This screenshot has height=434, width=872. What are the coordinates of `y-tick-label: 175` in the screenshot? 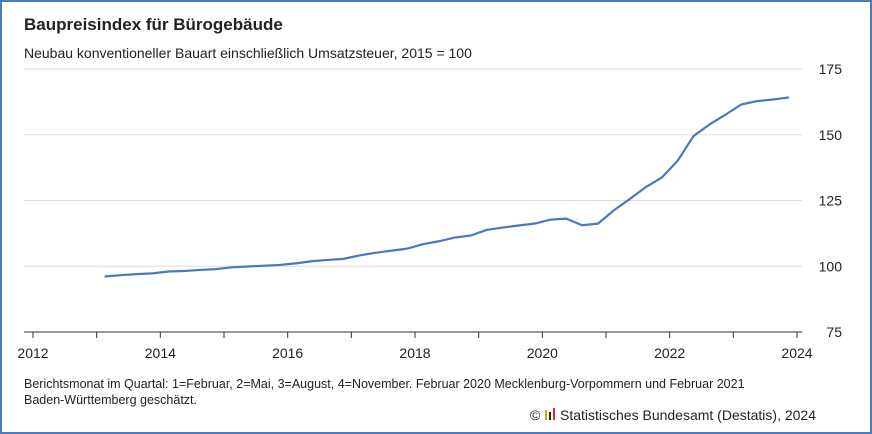 It's located at (831, 69).